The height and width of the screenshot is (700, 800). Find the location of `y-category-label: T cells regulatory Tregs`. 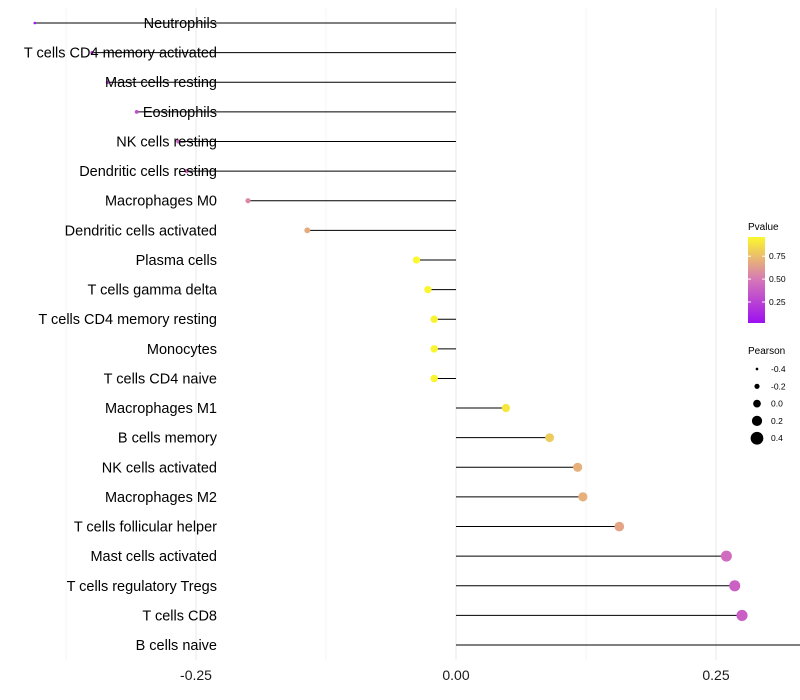

y-category-label: T cells regulatory Tregs is located at coordinates (142, 587).